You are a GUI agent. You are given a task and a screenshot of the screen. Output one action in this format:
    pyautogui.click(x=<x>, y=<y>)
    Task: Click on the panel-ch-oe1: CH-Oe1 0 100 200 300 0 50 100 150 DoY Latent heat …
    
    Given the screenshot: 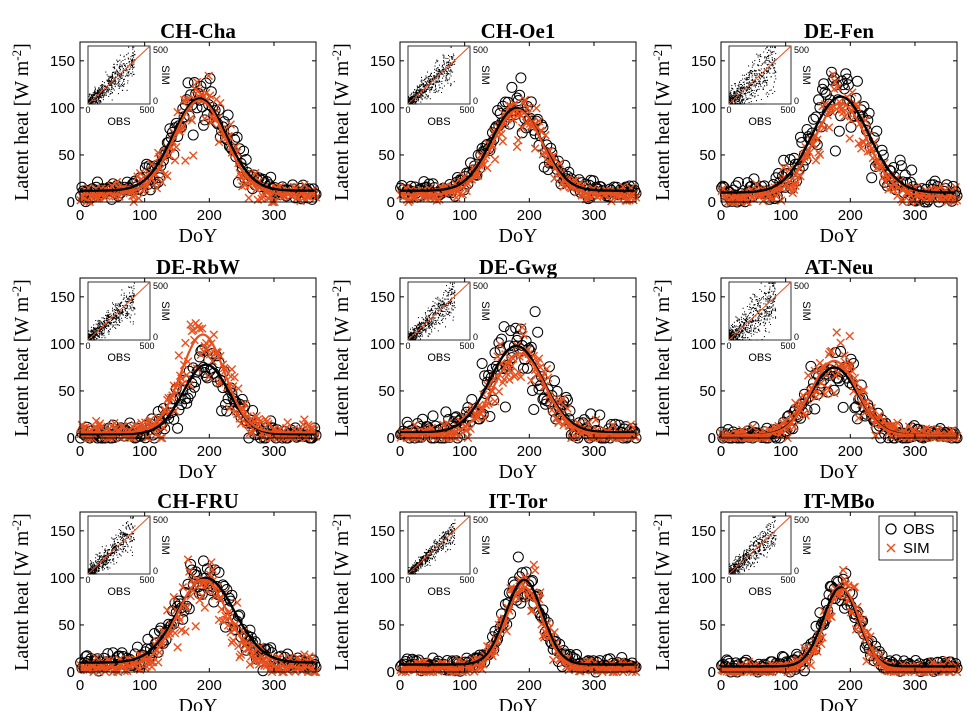 What is the action you would take?
    pyautogui.click(x=485, y=133)
    